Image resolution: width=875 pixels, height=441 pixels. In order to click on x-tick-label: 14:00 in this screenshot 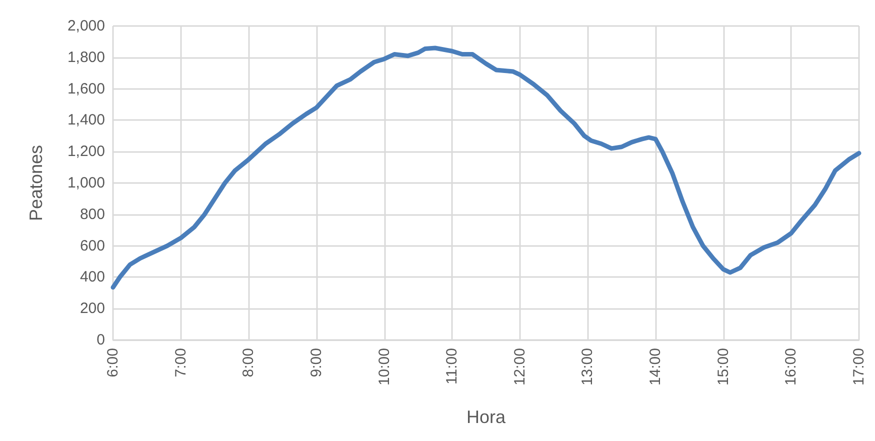, I will do `click(655, 367)`.